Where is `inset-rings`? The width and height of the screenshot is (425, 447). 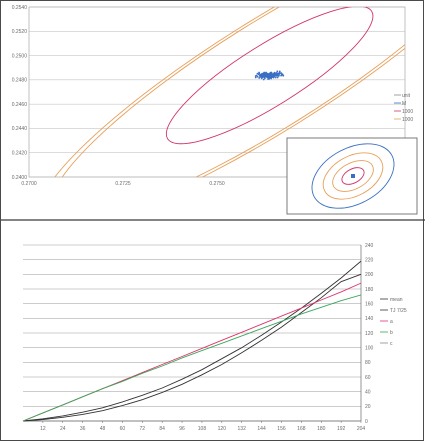 inset-rings is located at coordinates (353, 176).